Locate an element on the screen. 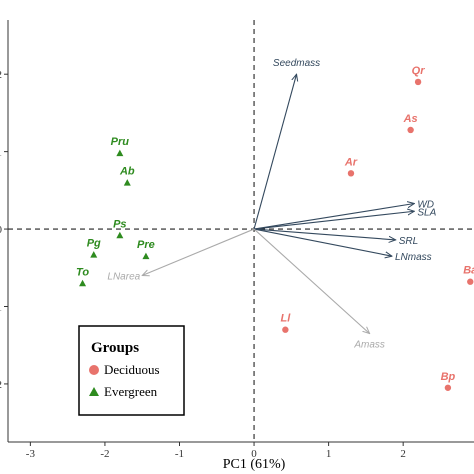  x-tick-label: -3 is located at coordinates (31, 454).